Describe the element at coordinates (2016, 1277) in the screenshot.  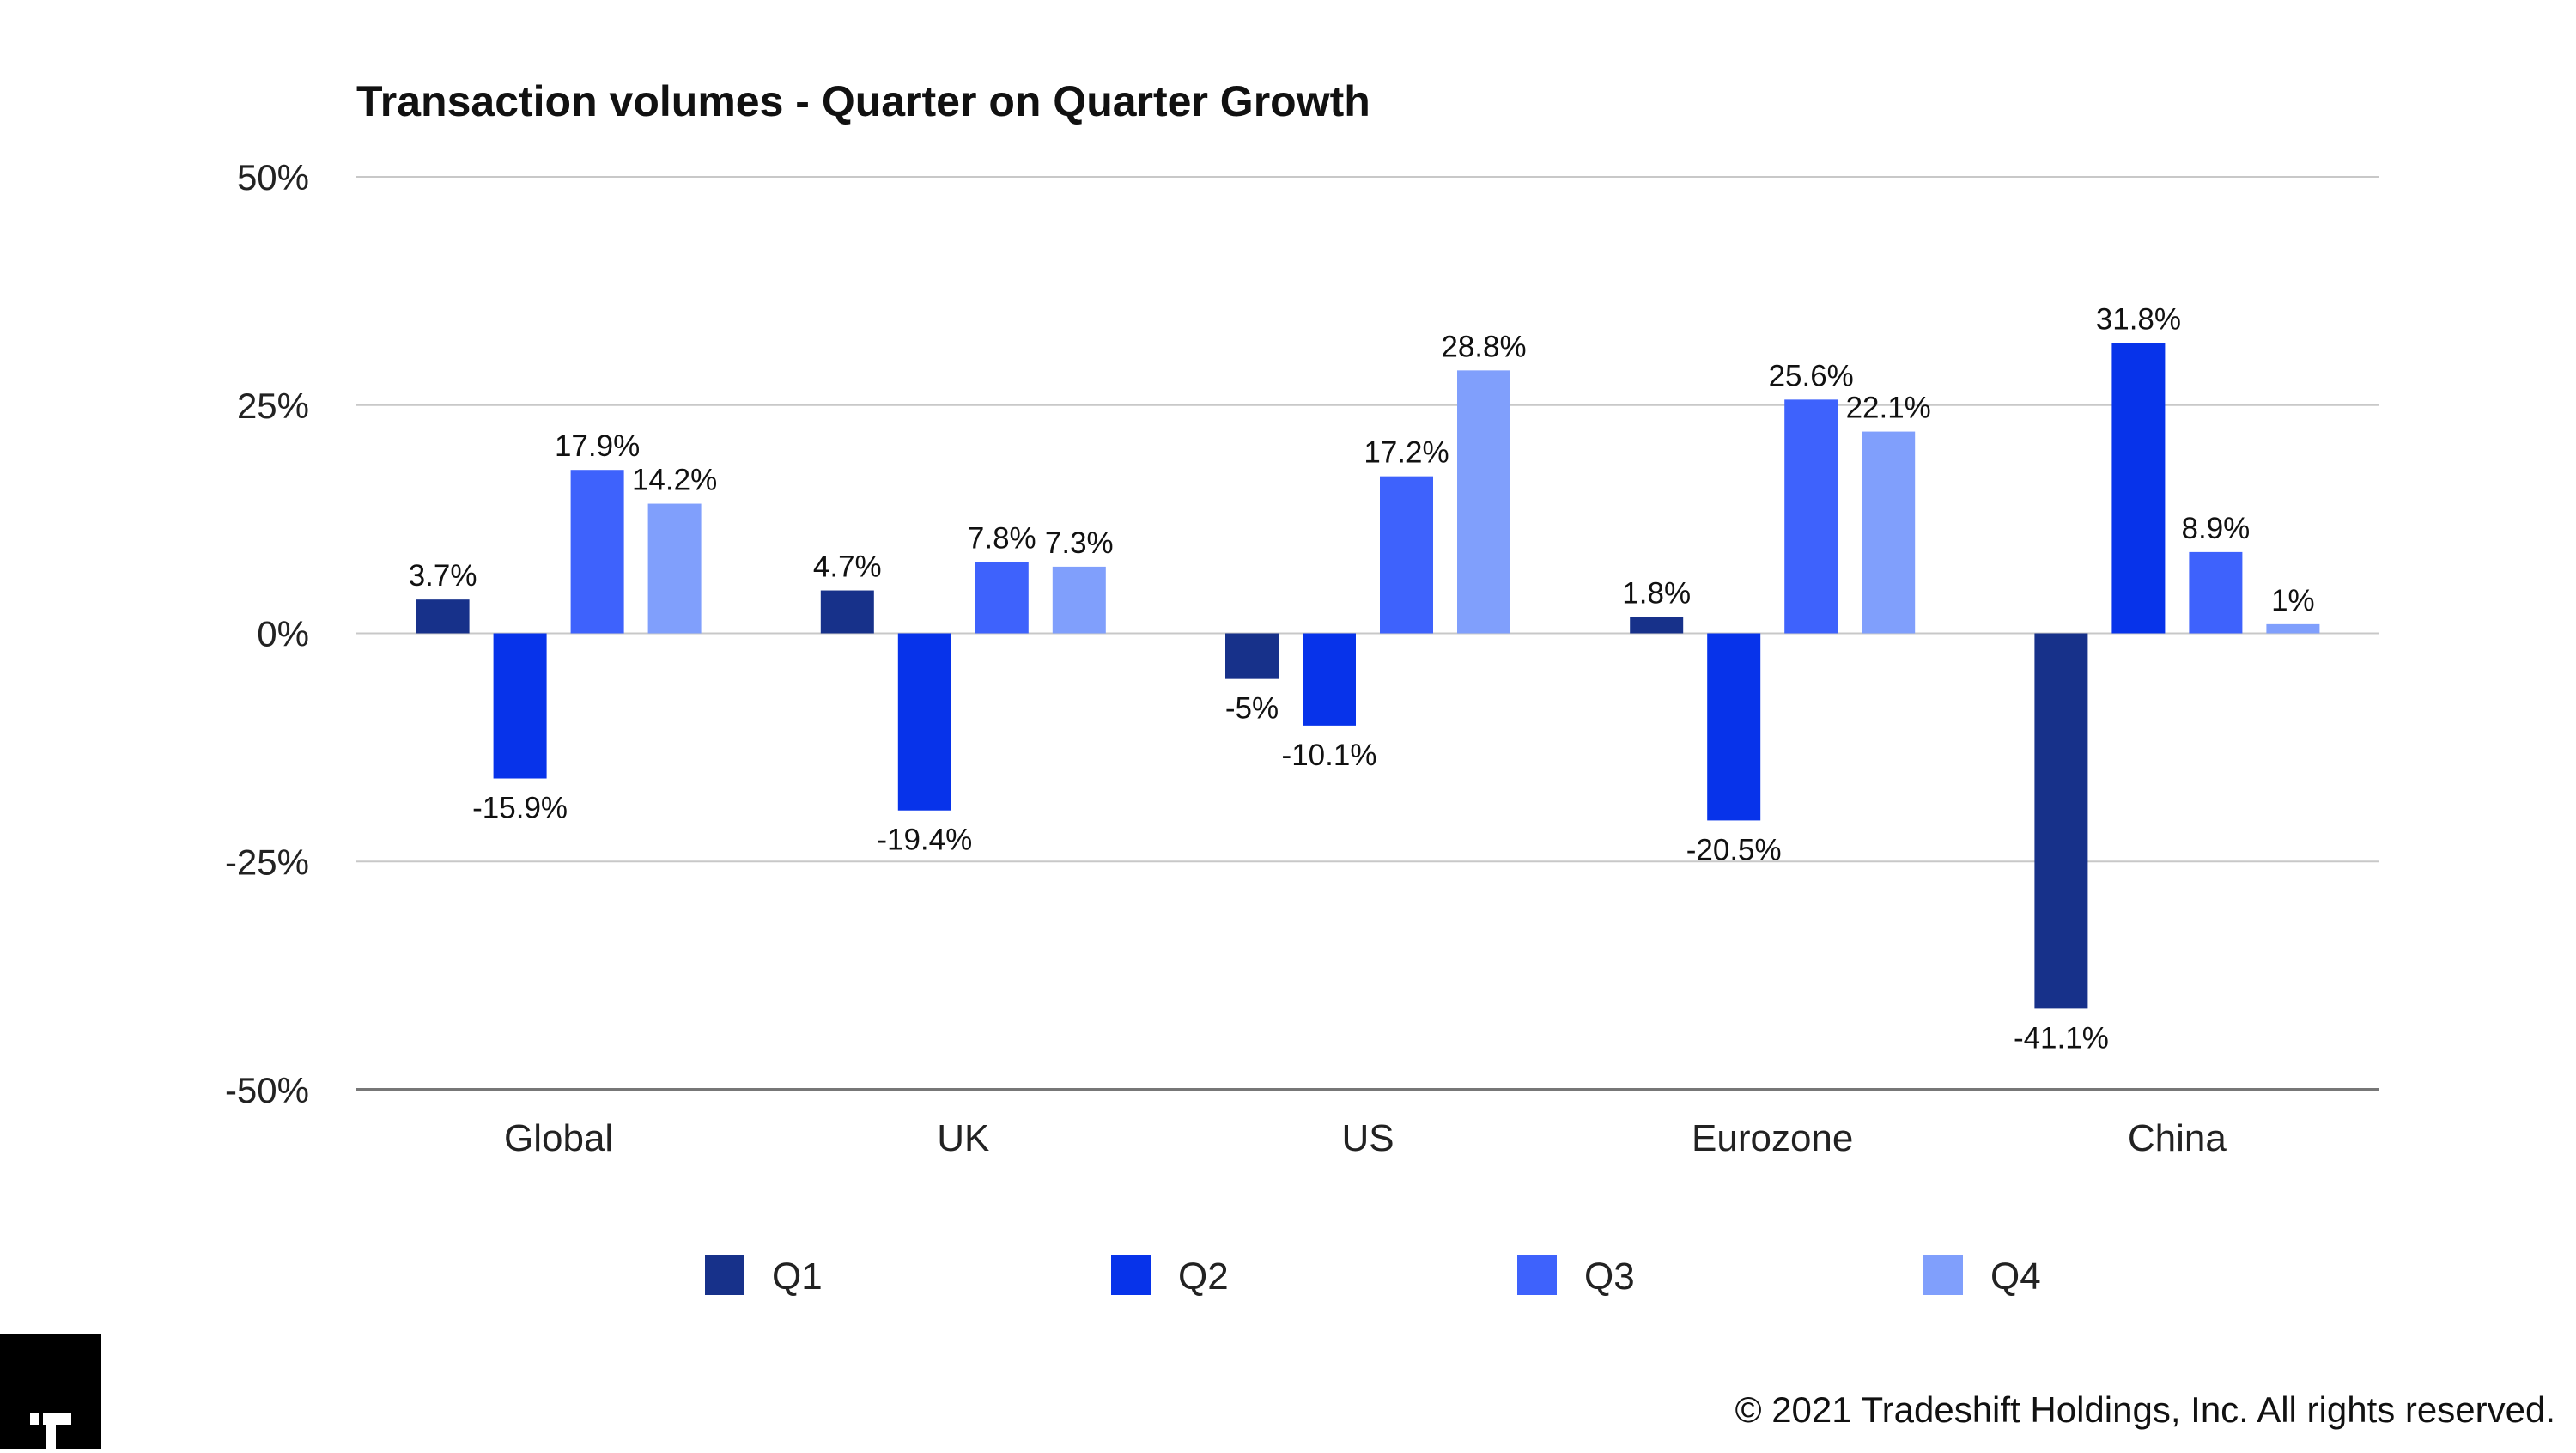
I see `legend-label: Q4` at that location.